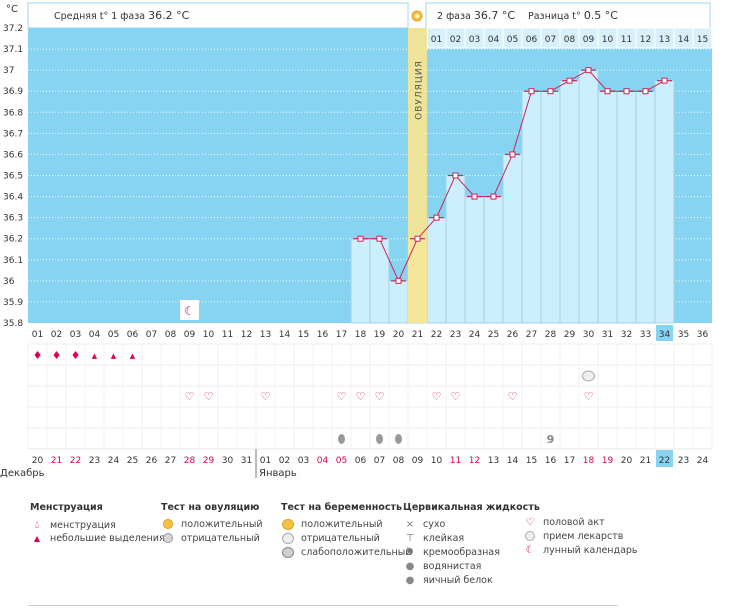 This screenshot has width=749, height=608. I want to click on bottom-divider, so click(323, 605).